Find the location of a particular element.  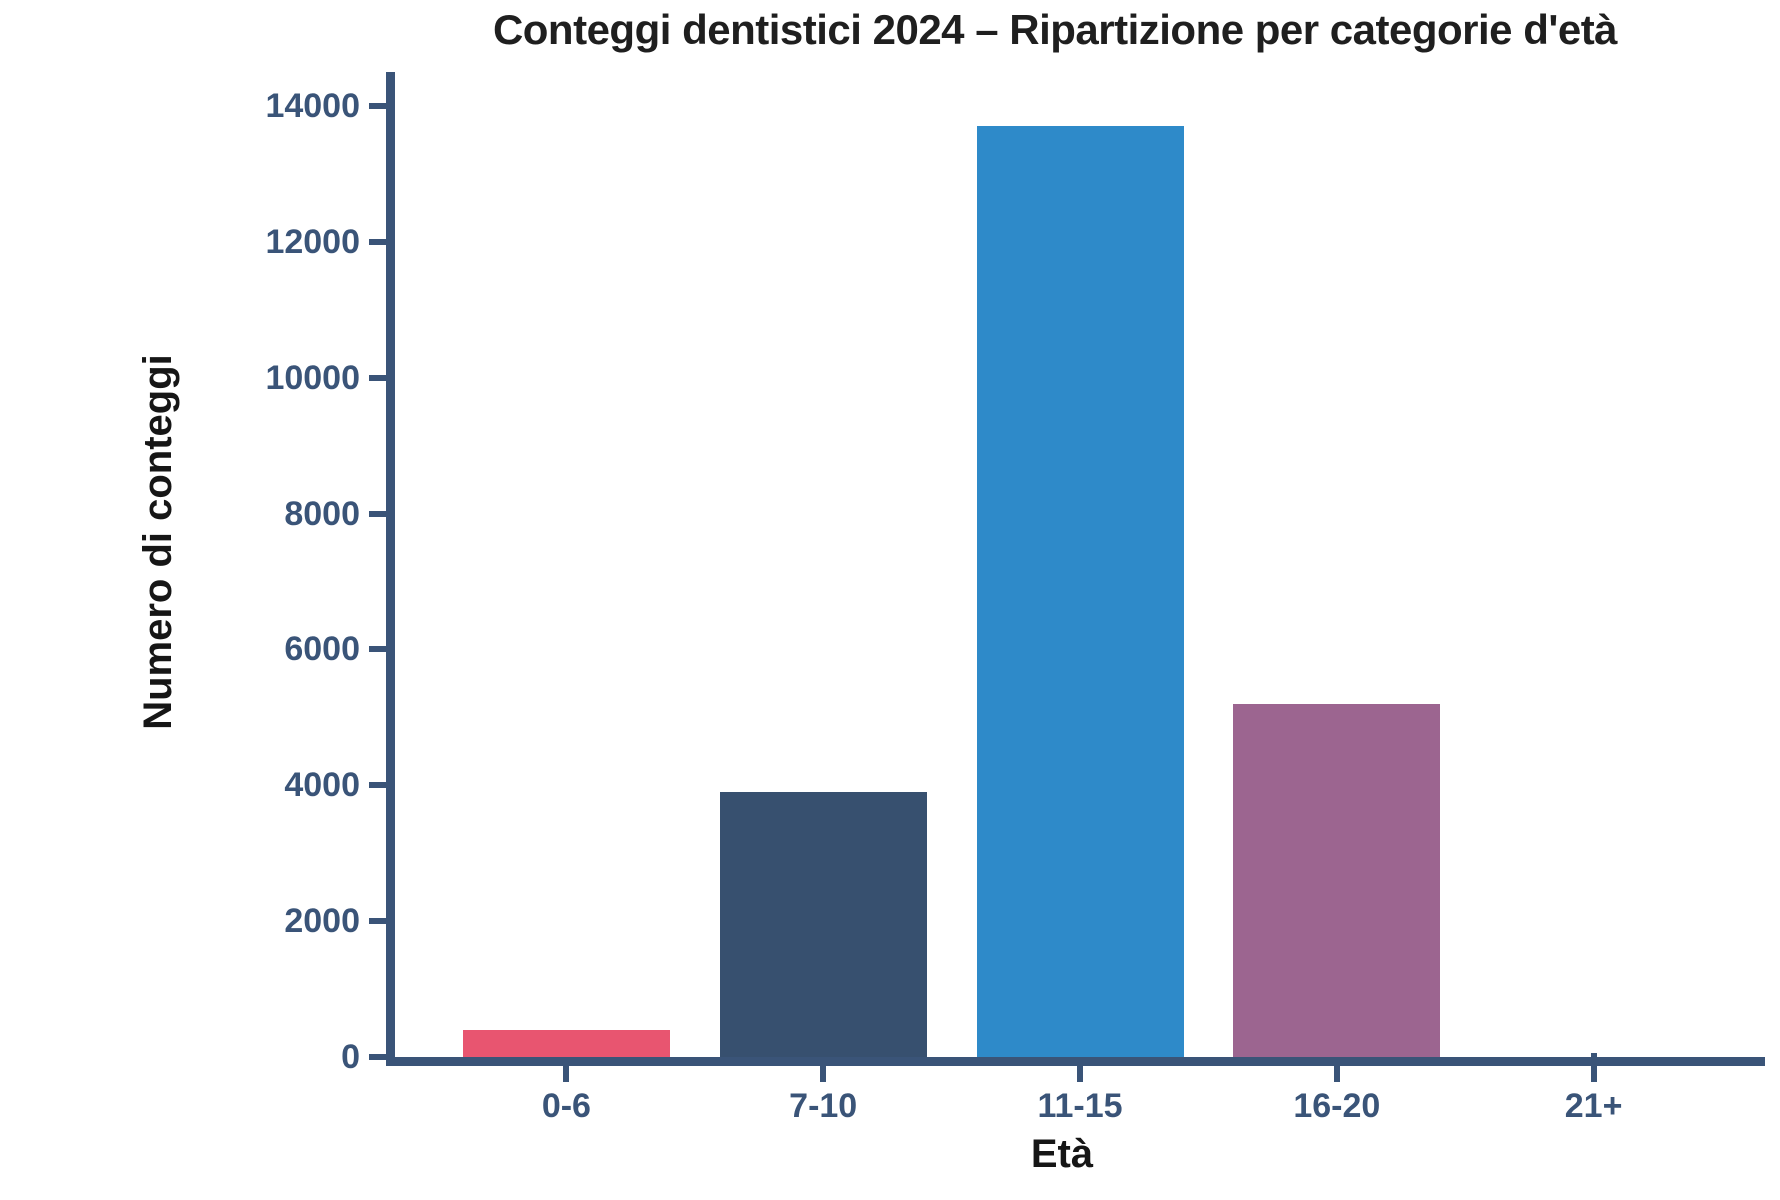

y-tick-label: 6000 is located at coordinates (322, 649).